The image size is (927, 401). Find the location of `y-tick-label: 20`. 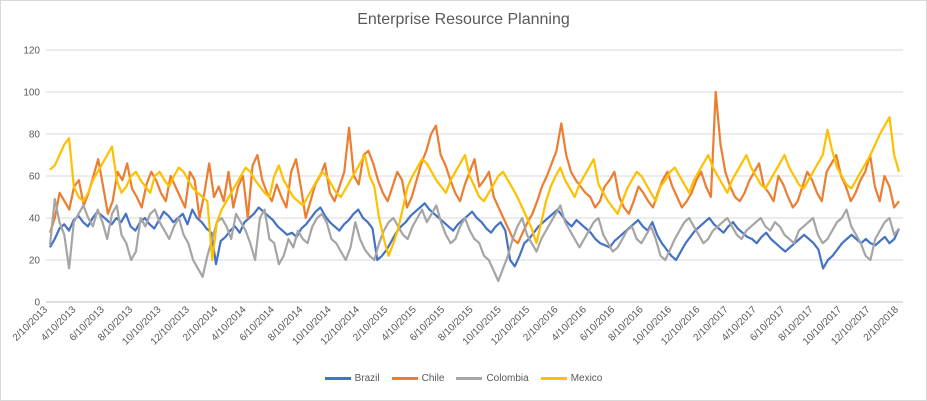

y-tick-label: 20 is located at coordinates (35, 261).